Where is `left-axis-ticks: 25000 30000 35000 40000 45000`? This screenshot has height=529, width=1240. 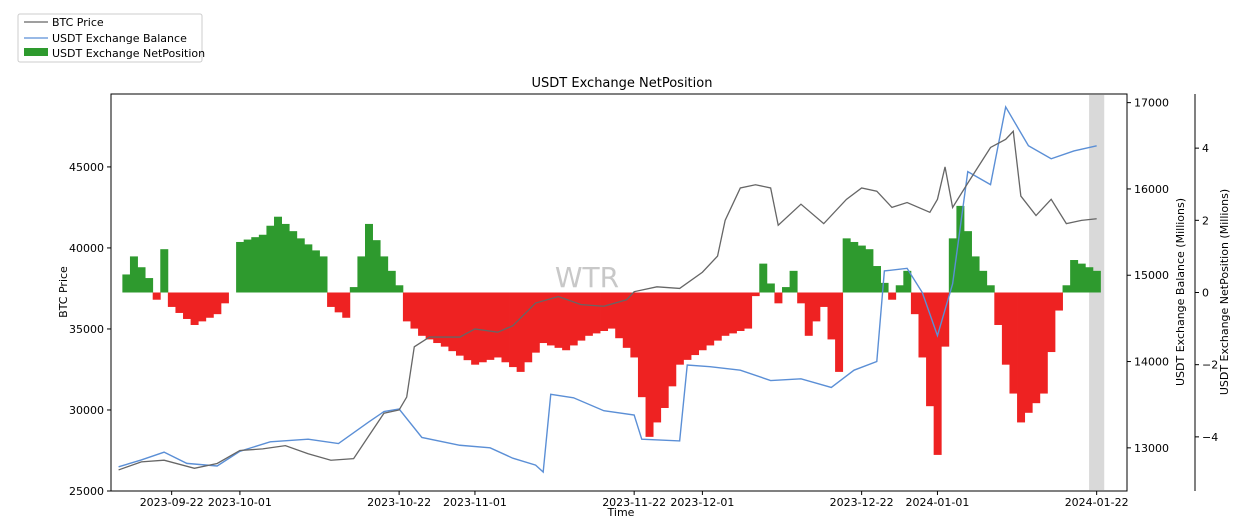 left-axis-ticks: 25000 30000 35000 40000 45000 is located at coordinates (90, 329).